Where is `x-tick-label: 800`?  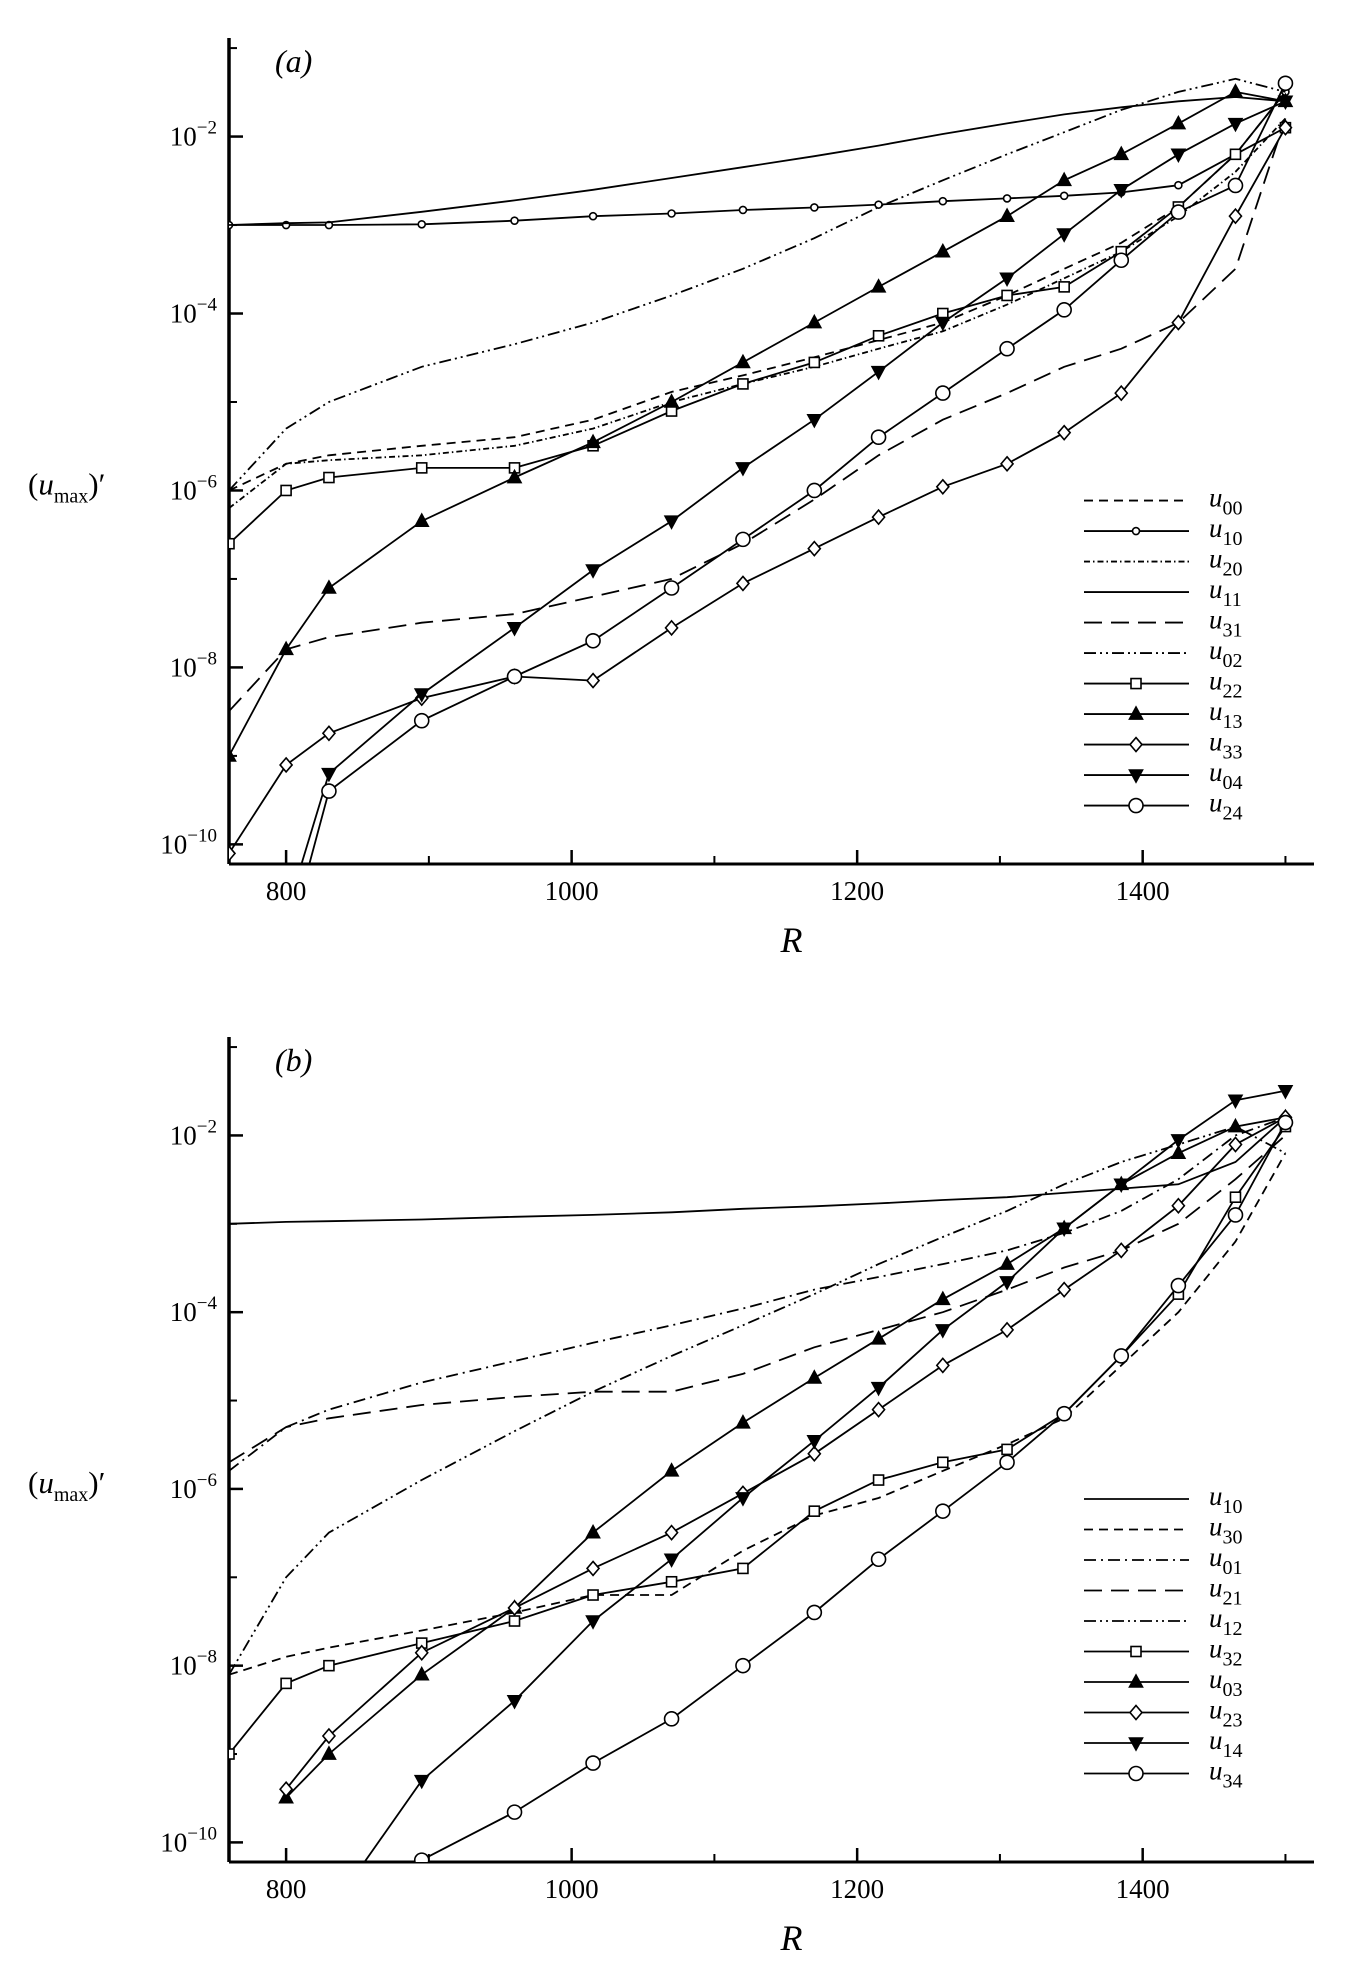 x-tick-label: 800 is located at coordinates (286, 1889).